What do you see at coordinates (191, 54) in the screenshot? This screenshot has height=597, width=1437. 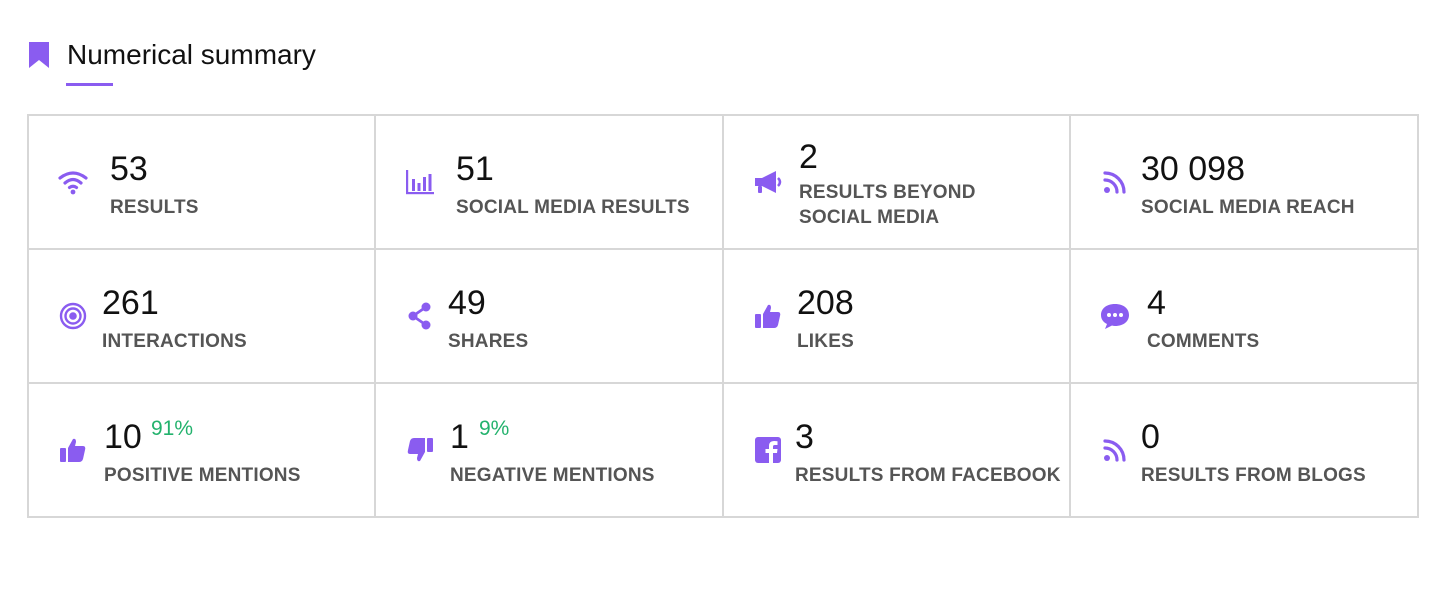 I see `section-title: Numerical summary` at bounding box center [191, 54].